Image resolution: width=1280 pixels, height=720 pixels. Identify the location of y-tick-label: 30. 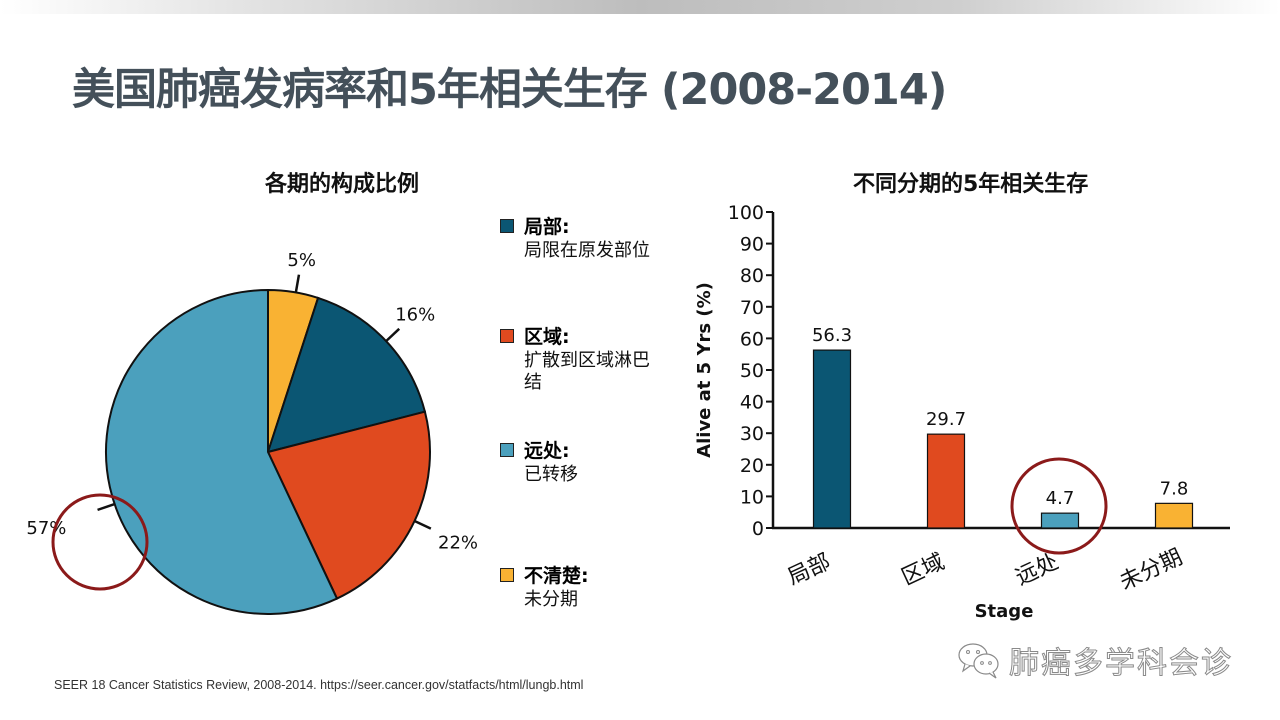
(752, 434).